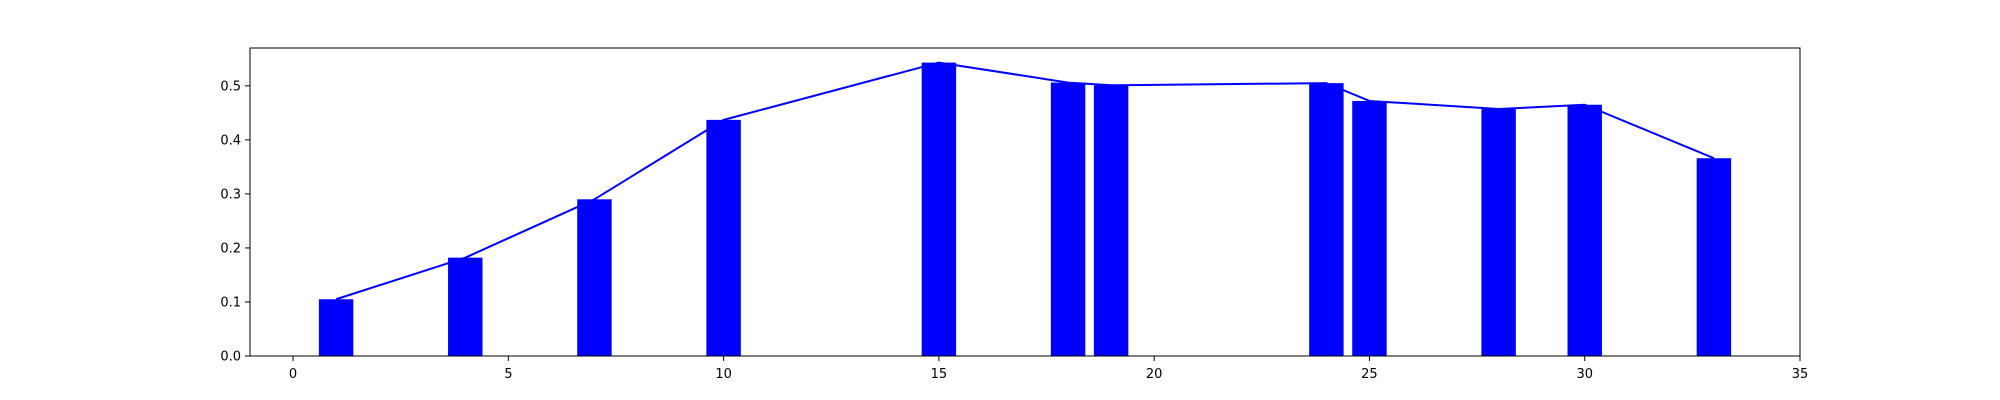 The image size is (2000, 400). I want to click on x-tick-label-2: 10, so click(723, 374).